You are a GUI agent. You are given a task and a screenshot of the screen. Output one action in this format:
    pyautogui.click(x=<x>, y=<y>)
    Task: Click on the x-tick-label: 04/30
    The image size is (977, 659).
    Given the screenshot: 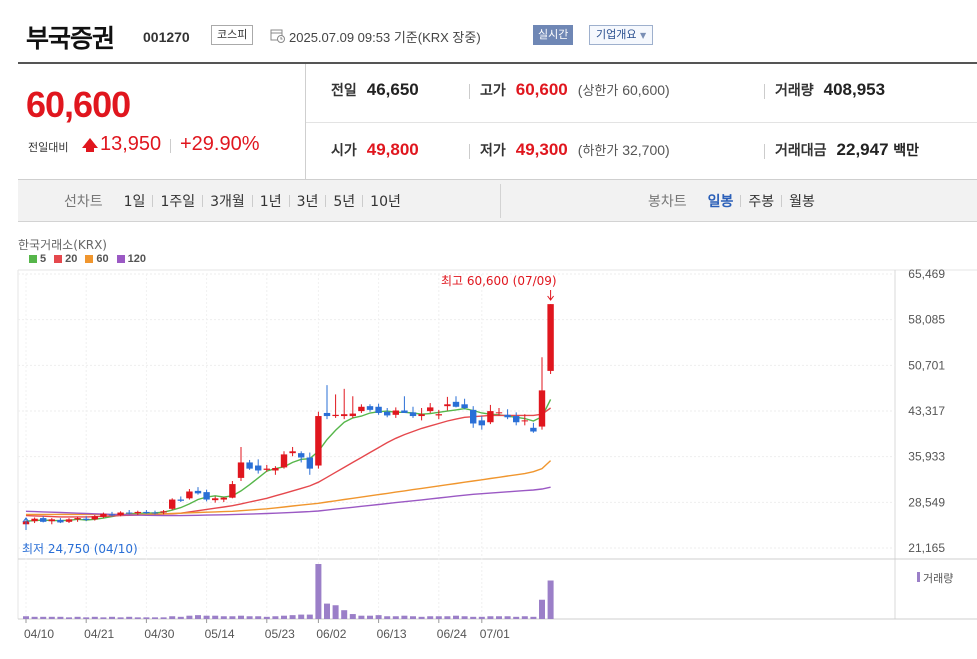 What is the action you would take?
    pyautogui.click(x=159, y=634)
    